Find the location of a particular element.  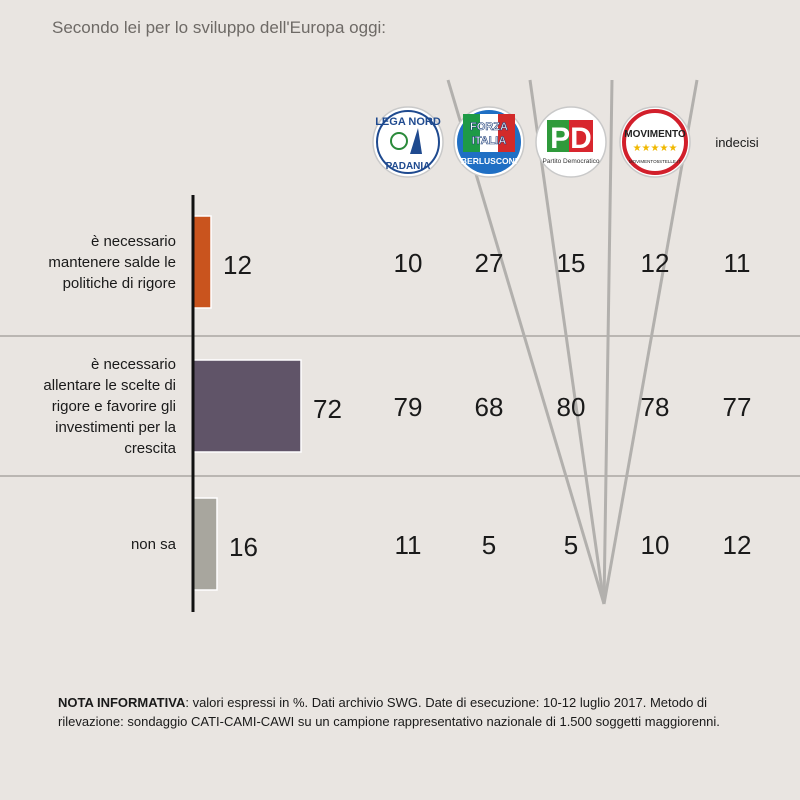

forza-italia-logo: FORZA ITALIA BERLUSCONI is located at coordinates (489, 142).